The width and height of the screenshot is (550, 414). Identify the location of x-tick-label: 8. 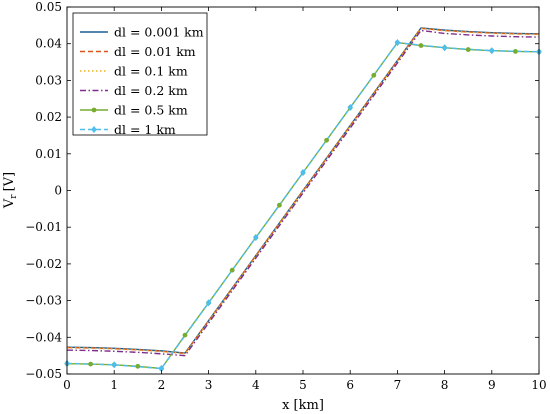
(445, 385).